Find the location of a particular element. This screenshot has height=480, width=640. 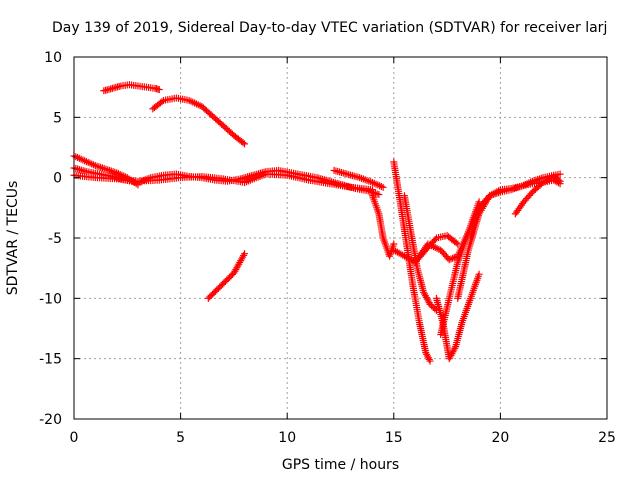

y-tick-label: 10 is located at coordinates (53, 58).